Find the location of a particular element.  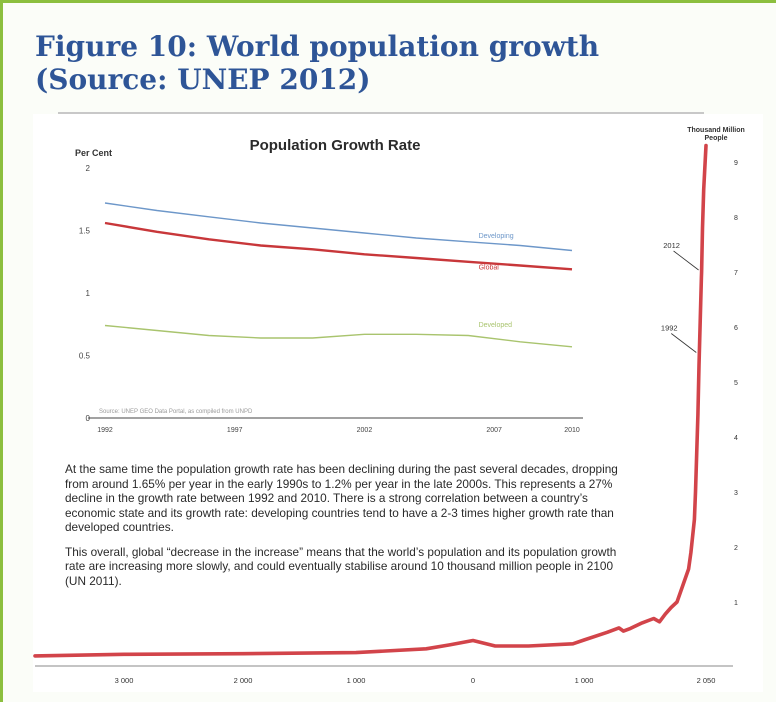

population-x-tick: 3 000 is located at coordinates (124, 680).